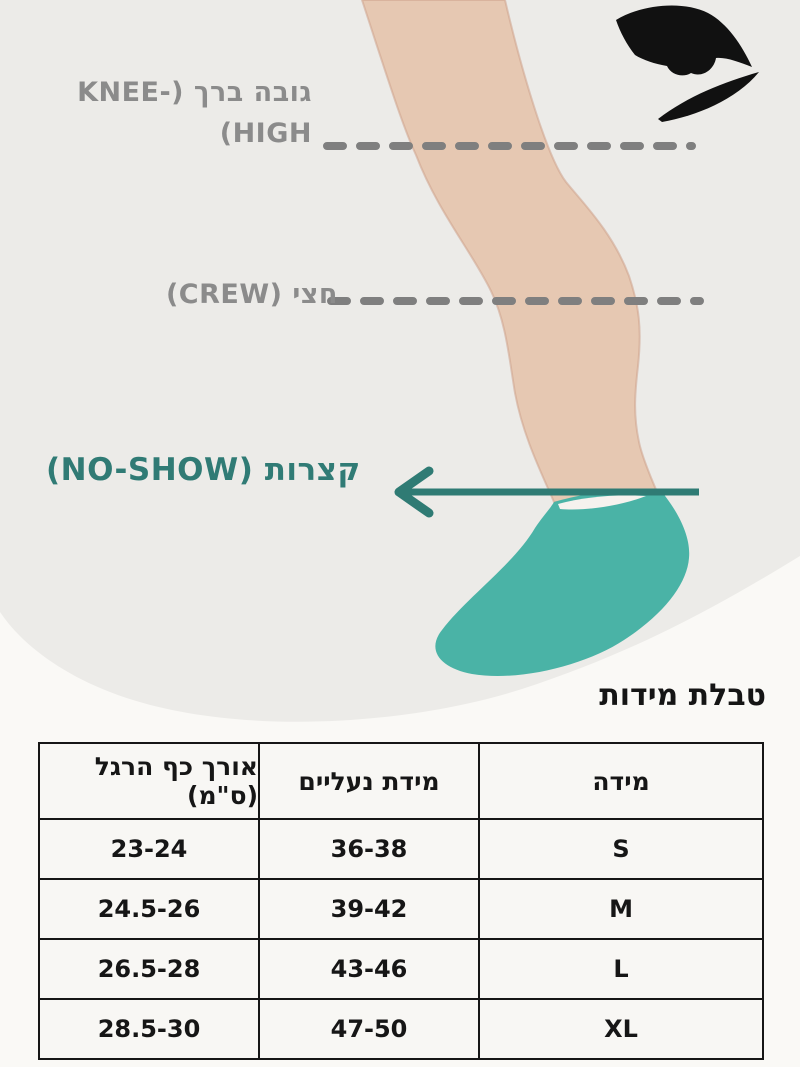  Describe the element at coordinates (620, 1029) in the screenshot. I see `cell-size: XL` at that location.